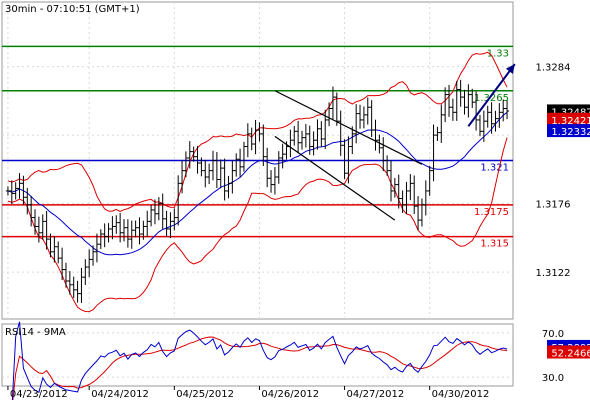 The width and height of the screenshot is (590, 404). Describe the element at coordinates (491, 212) in the screenshot. I see `level-label: 1.3175` at that location.